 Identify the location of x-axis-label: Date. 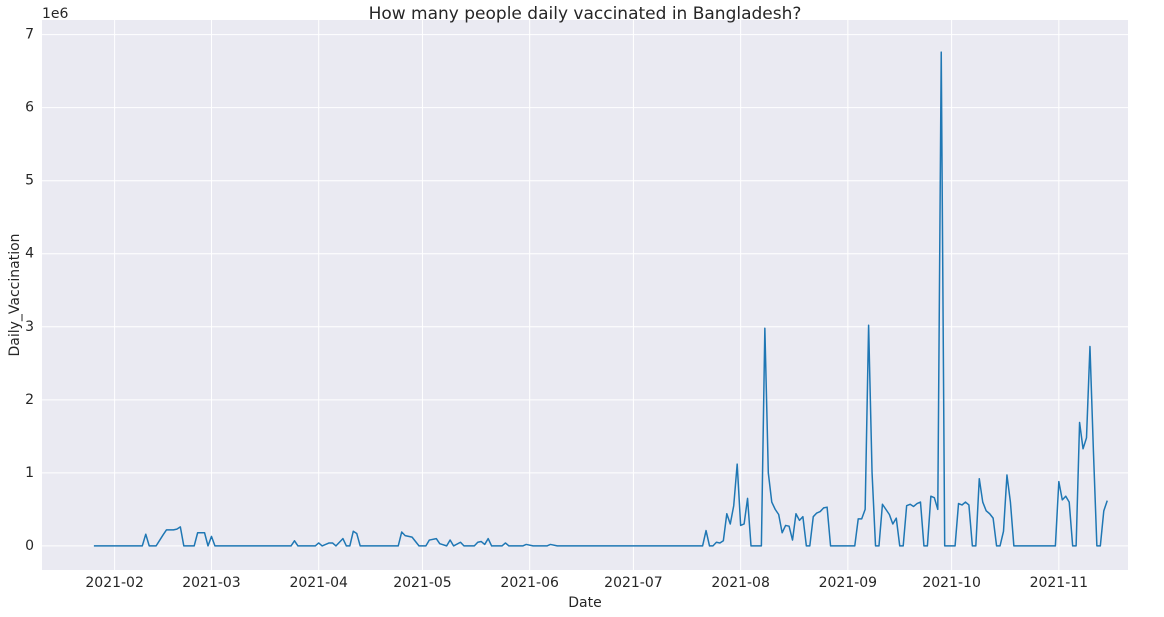
(584, 603).